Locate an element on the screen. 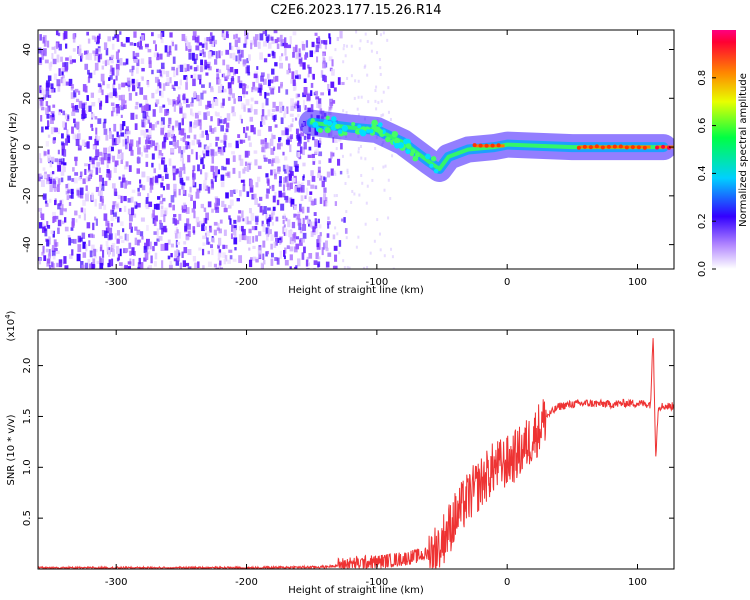 This screenshot has height=600, width=750. snr-y-tick-label: 0.5 is located at coordinates (27, 518).